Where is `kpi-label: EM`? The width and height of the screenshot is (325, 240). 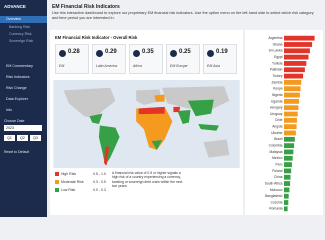
kpi-label: EM is located at coordinates (62, 66).